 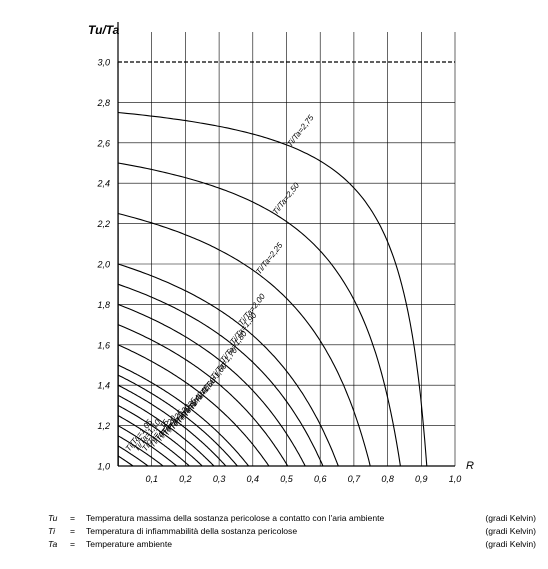 I want to click on y-tick-label: 2,0, so click(x=103, y=265).